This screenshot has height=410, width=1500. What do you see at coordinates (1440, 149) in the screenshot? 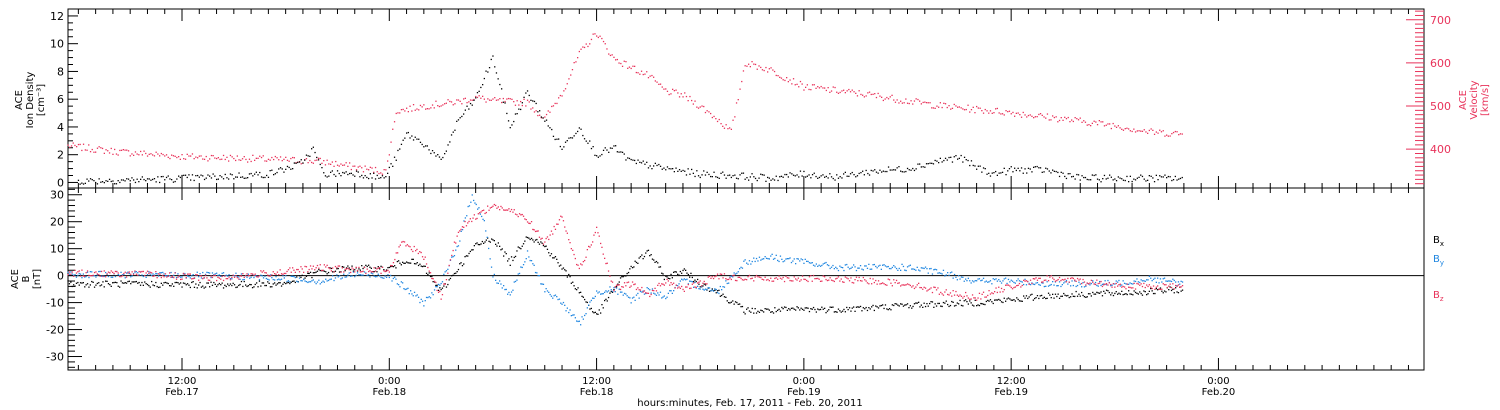
I see `velocity-tick-label: 400` at bounding box center [1440, 149].